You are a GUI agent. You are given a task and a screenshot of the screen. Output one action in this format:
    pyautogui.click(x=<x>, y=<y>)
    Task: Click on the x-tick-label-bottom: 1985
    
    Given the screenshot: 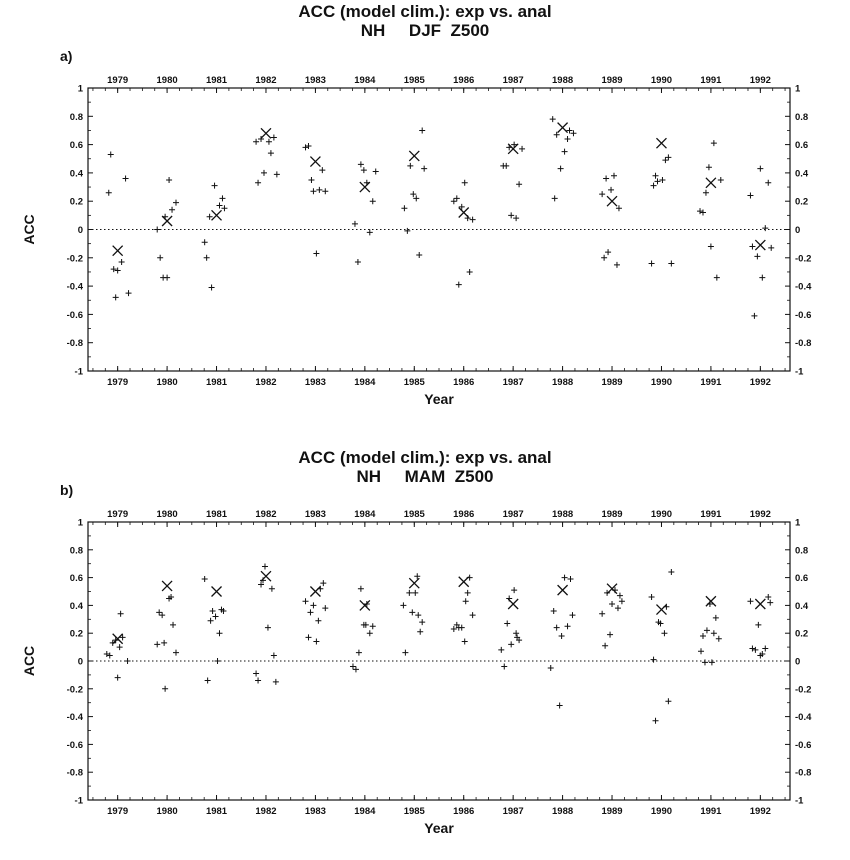 What is the action you would take?
    pyautogui.click(x=415, y=811)
    